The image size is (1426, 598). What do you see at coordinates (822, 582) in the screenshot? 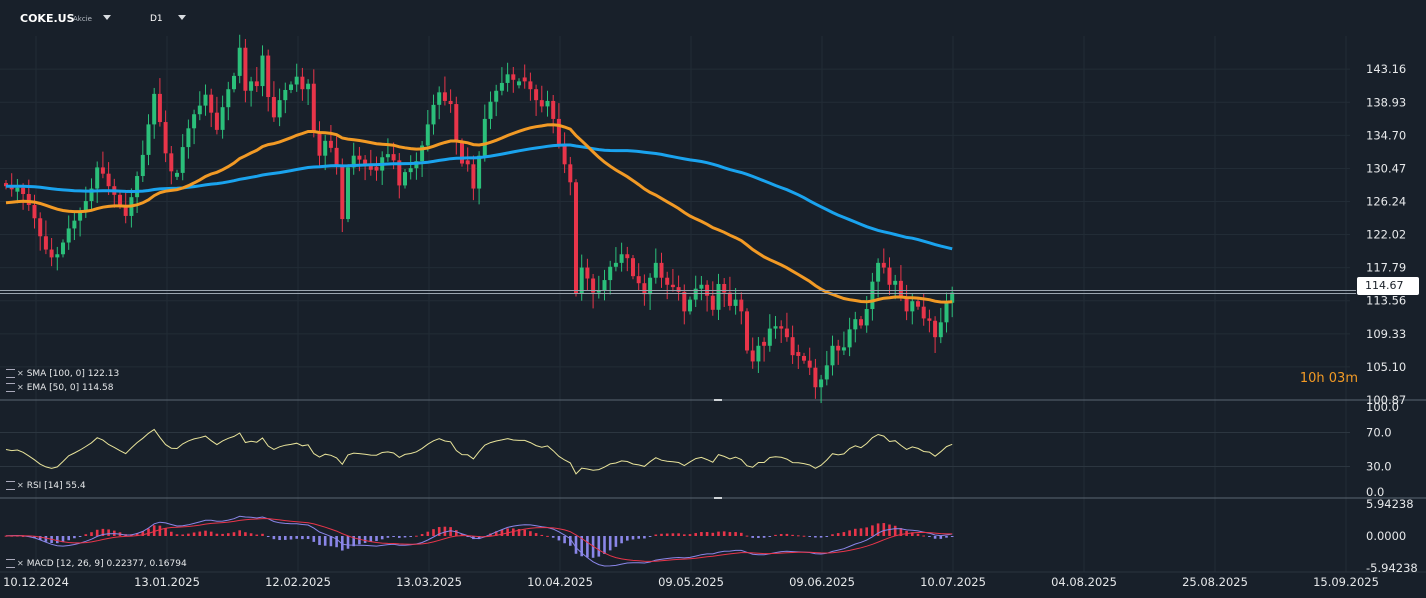
I see `time-axis-label: 09.06.2025` at bounding box center [822, 582].